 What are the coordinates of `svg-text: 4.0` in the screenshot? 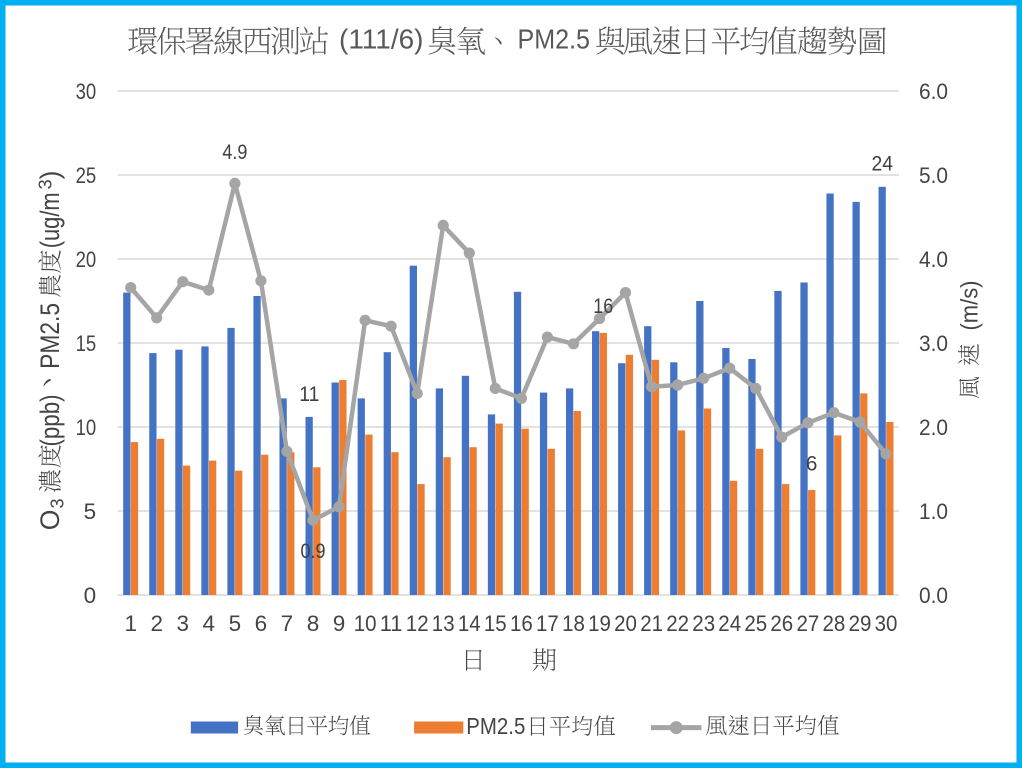 It's located at (933, 259).